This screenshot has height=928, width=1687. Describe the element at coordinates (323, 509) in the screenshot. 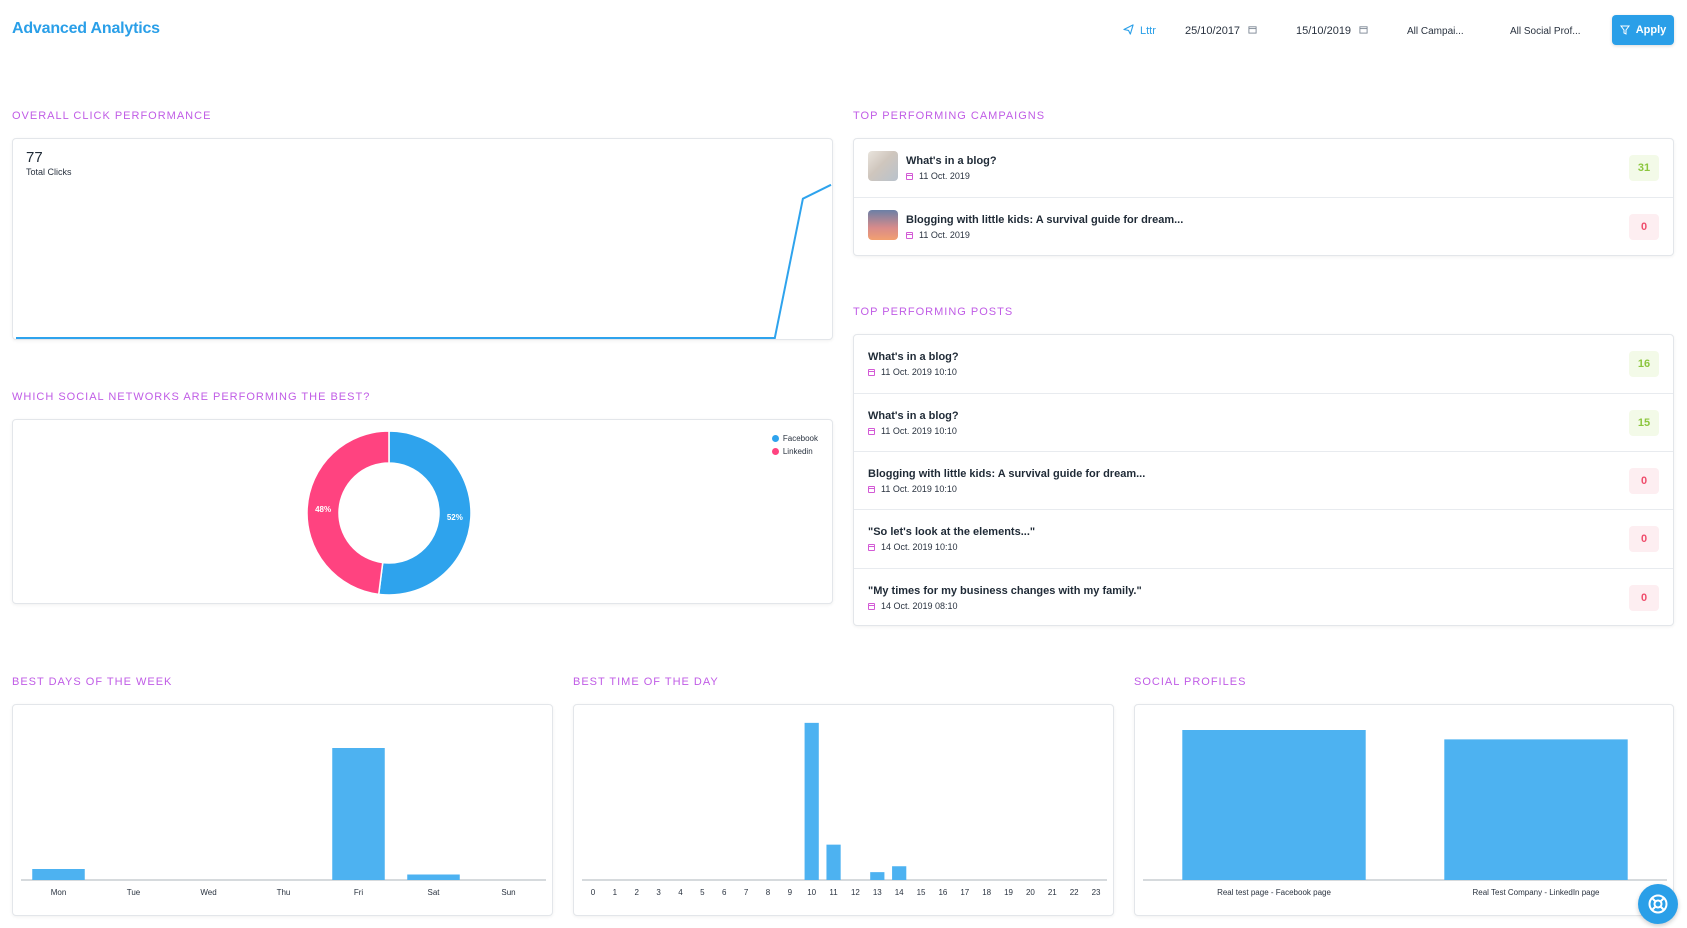

I see `donut-slice-label: 48%` at that location.